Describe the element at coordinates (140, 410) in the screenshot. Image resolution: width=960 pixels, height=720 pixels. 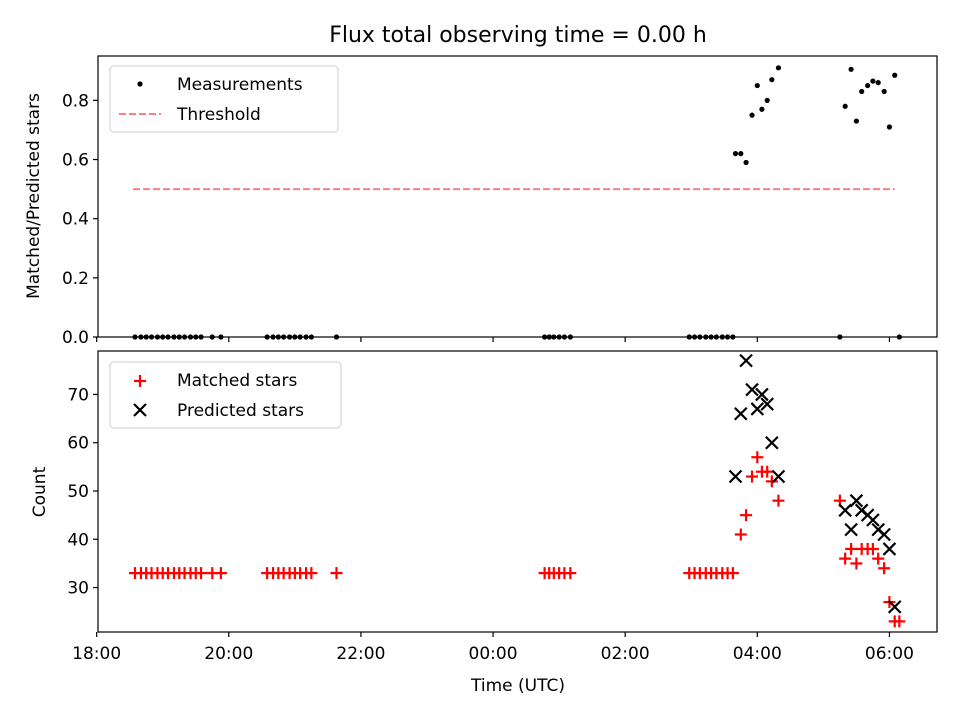
I see `legend-predicted-marker` at that location.